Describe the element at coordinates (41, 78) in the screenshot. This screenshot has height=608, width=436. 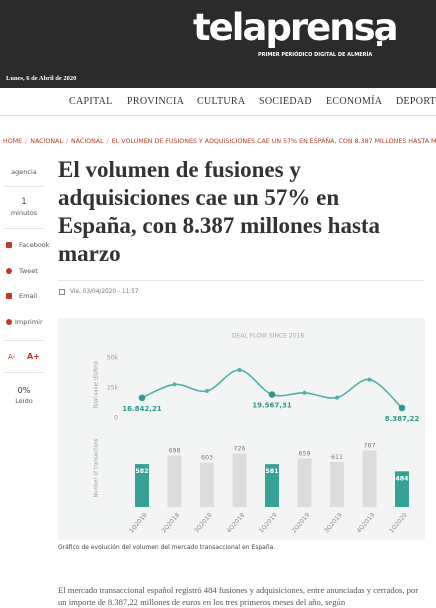
I see `date: Lunes, 6 de Abril de 2020` at that location.